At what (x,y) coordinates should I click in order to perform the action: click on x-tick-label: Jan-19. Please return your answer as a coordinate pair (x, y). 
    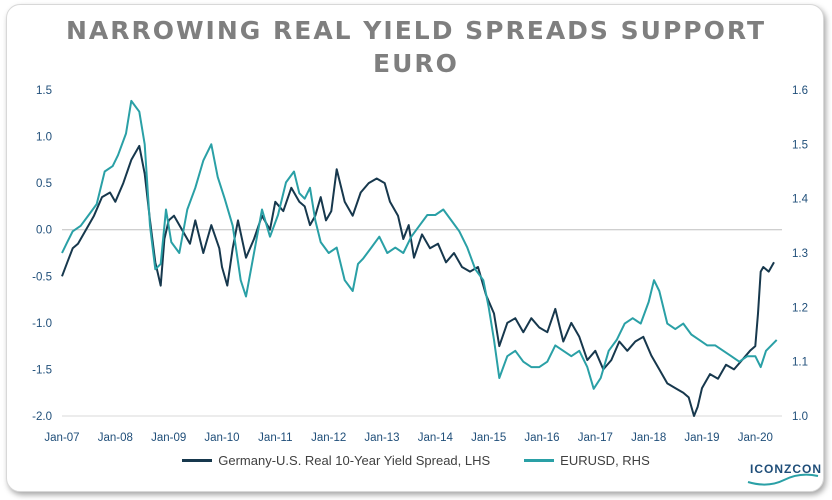
    Looking at the image, I should click on (701, 438).